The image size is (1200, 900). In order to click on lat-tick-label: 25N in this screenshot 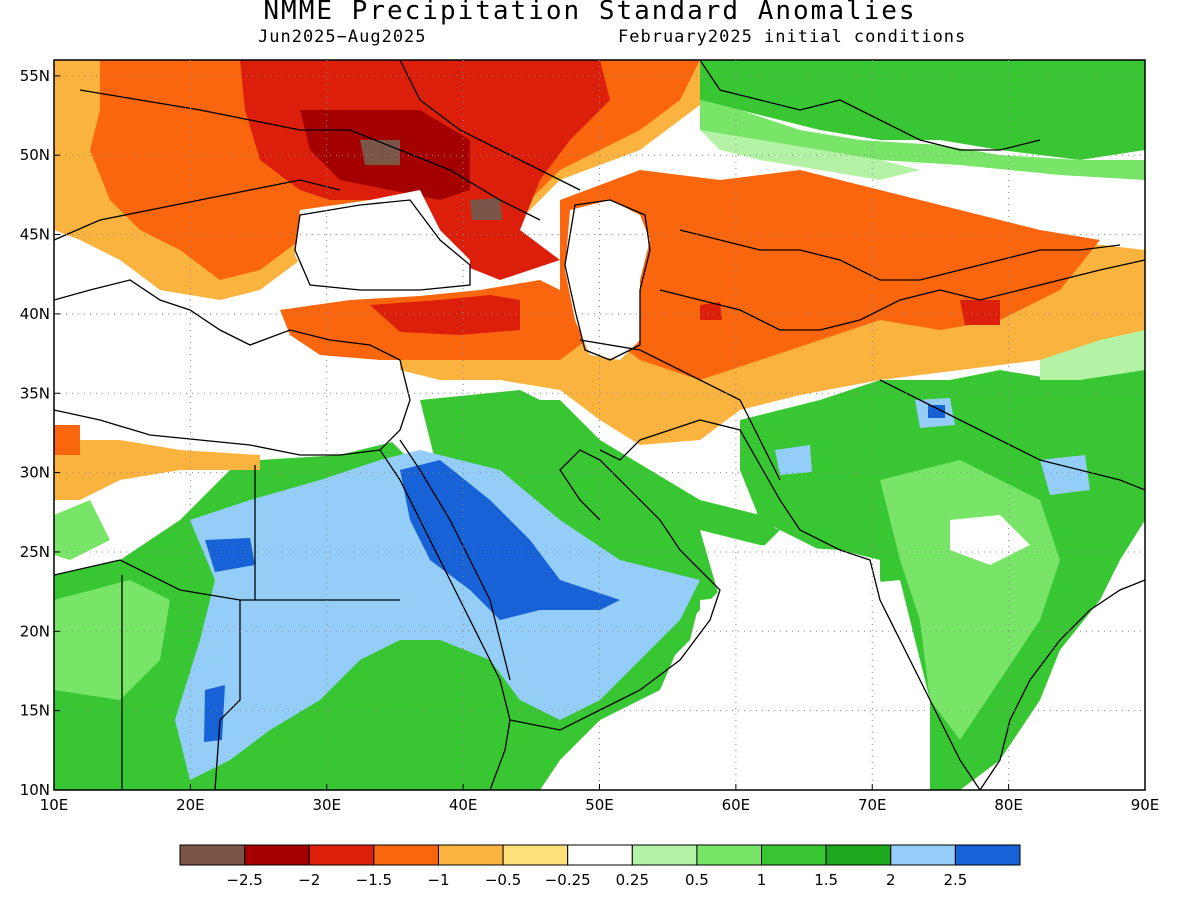, I will do `click(35, 552)`.